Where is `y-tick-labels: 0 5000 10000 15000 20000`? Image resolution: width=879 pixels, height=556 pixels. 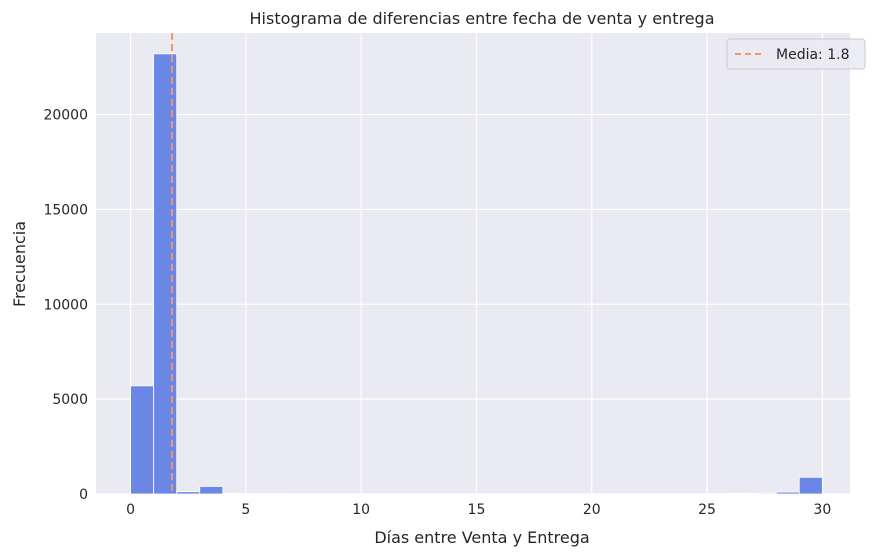 y-tick-labels: 0 5000 10000 15000 20000 is located at coordinates (65, 305).